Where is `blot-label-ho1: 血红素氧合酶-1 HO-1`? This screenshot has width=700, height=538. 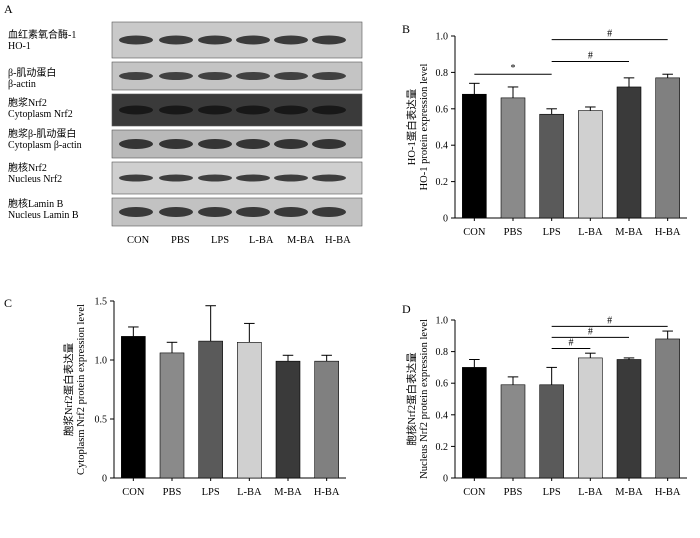
blot-label-ho1: 血红素氧合酶-1 HO-1 is located at coordinates (42, 41).